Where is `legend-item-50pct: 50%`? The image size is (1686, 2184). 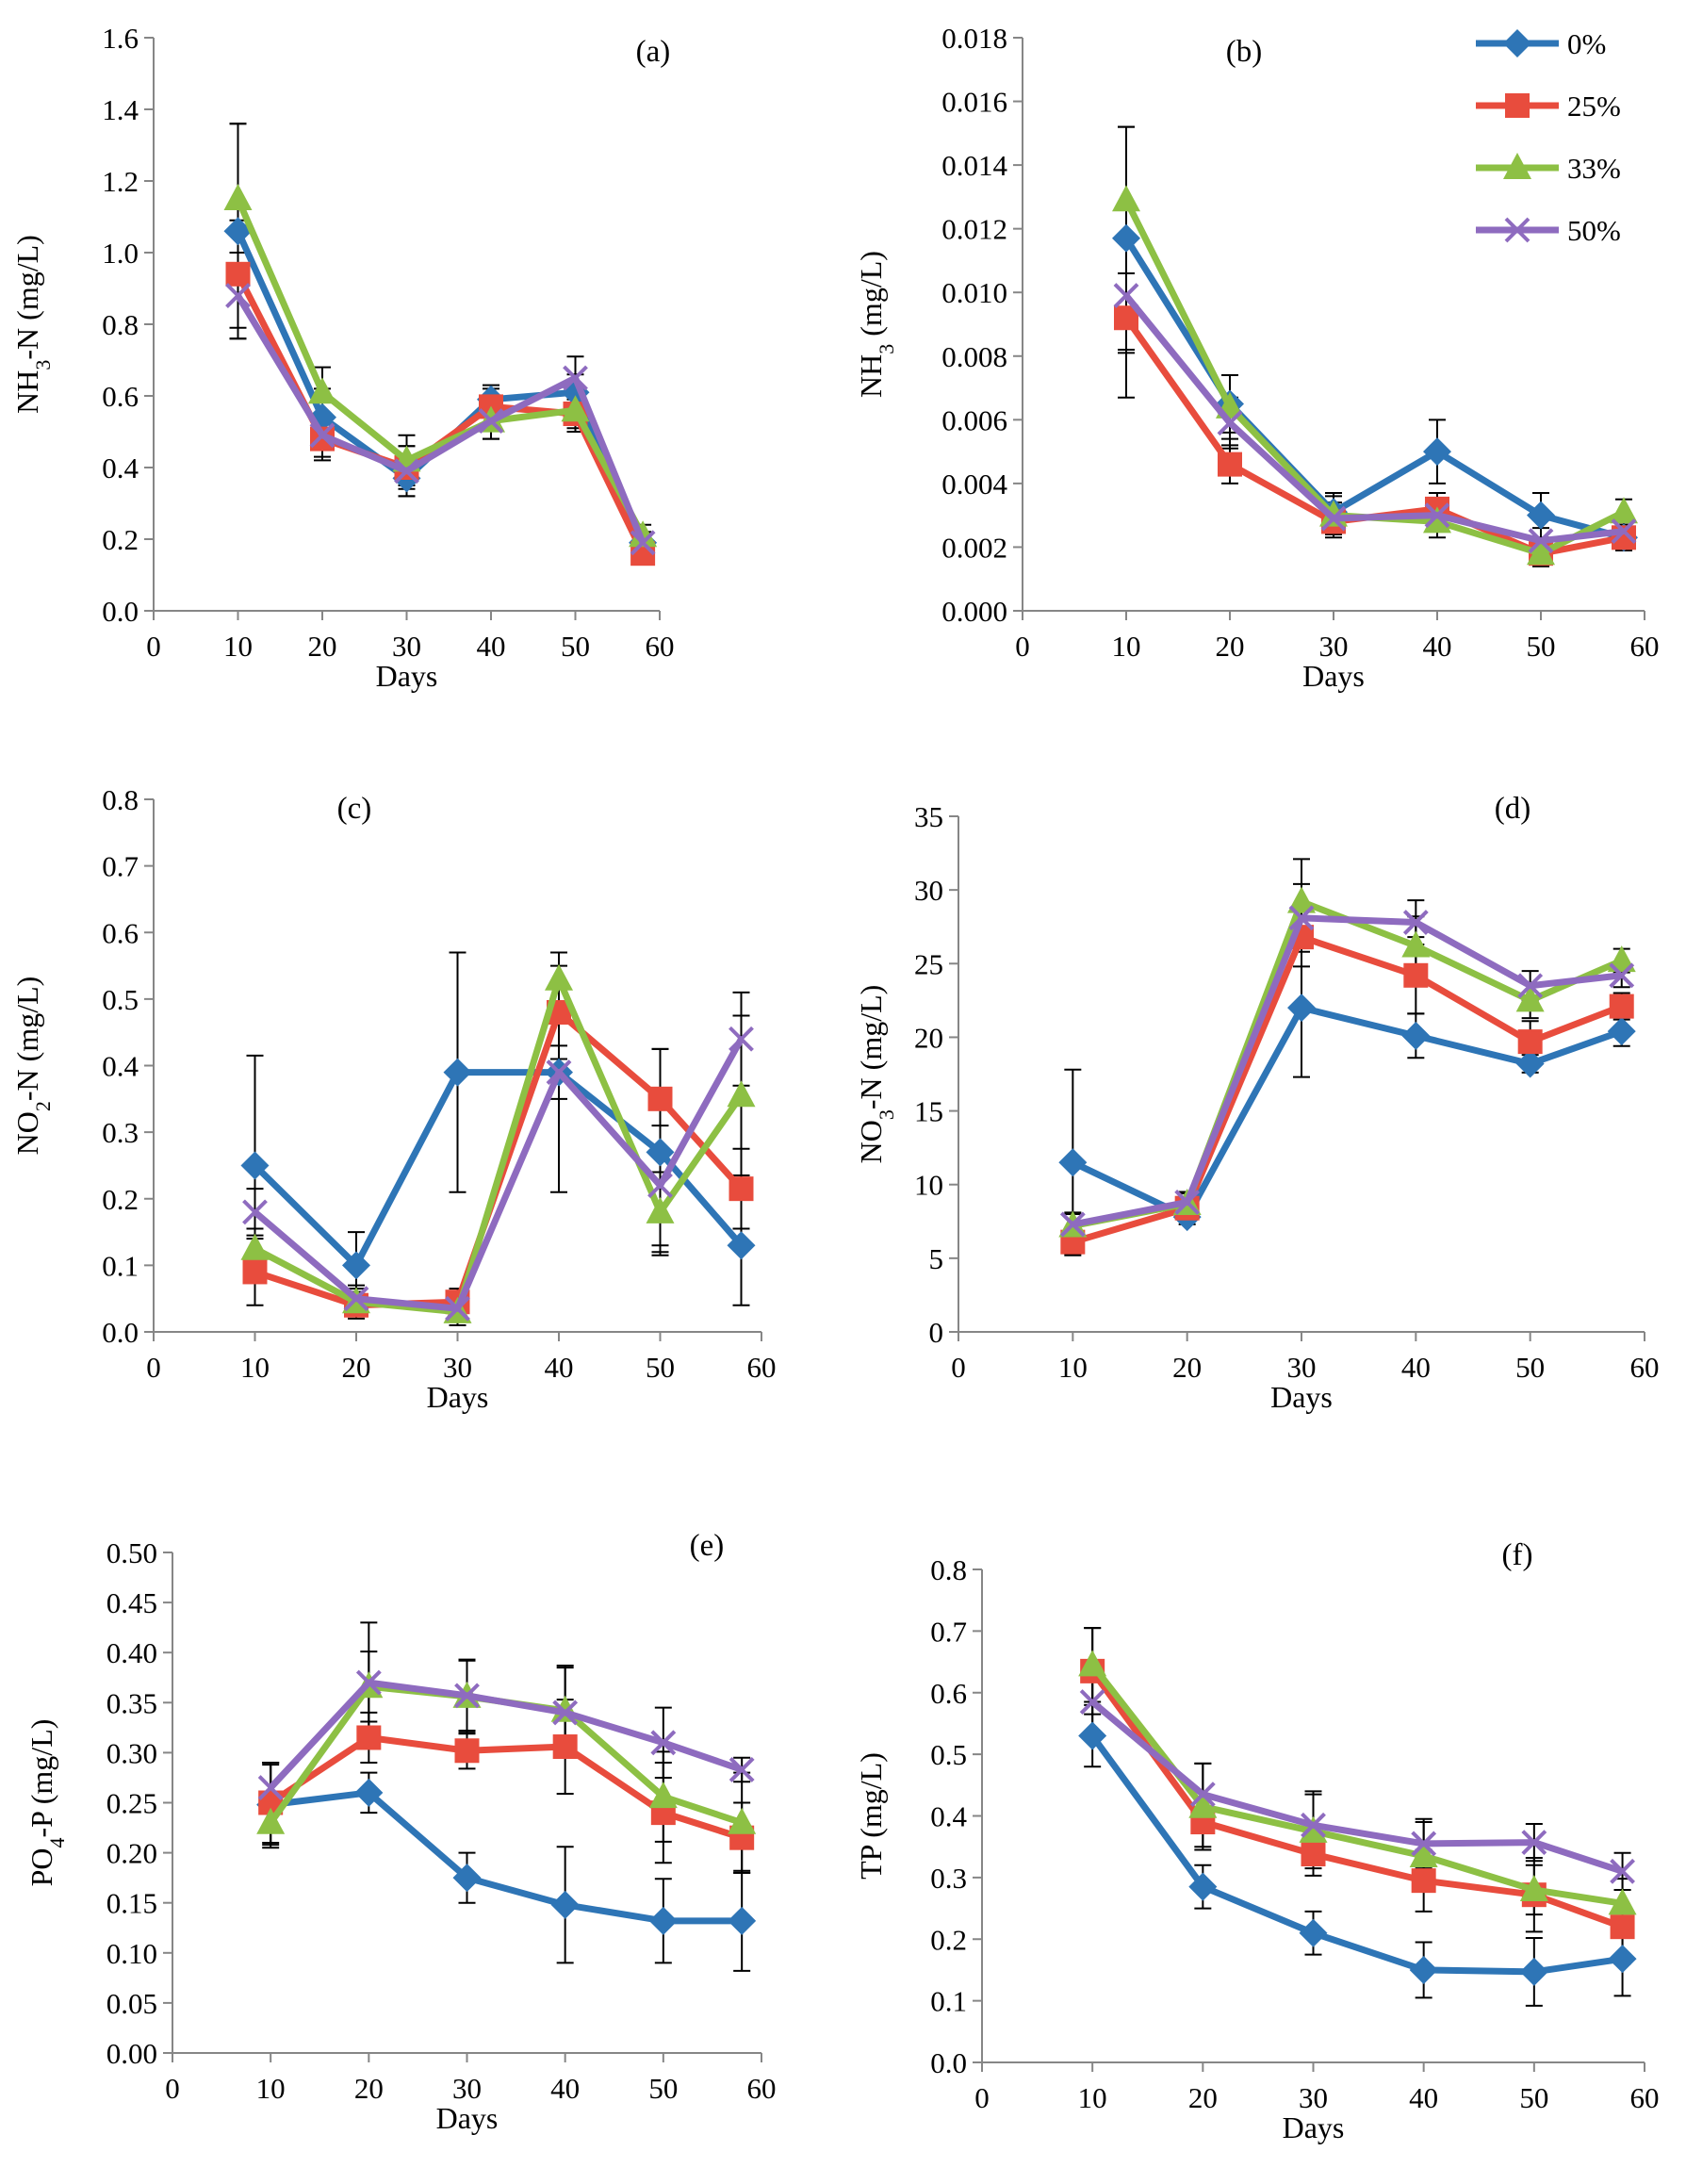 legend-item-50pct: 50% is located at coordinates (1549, 230).